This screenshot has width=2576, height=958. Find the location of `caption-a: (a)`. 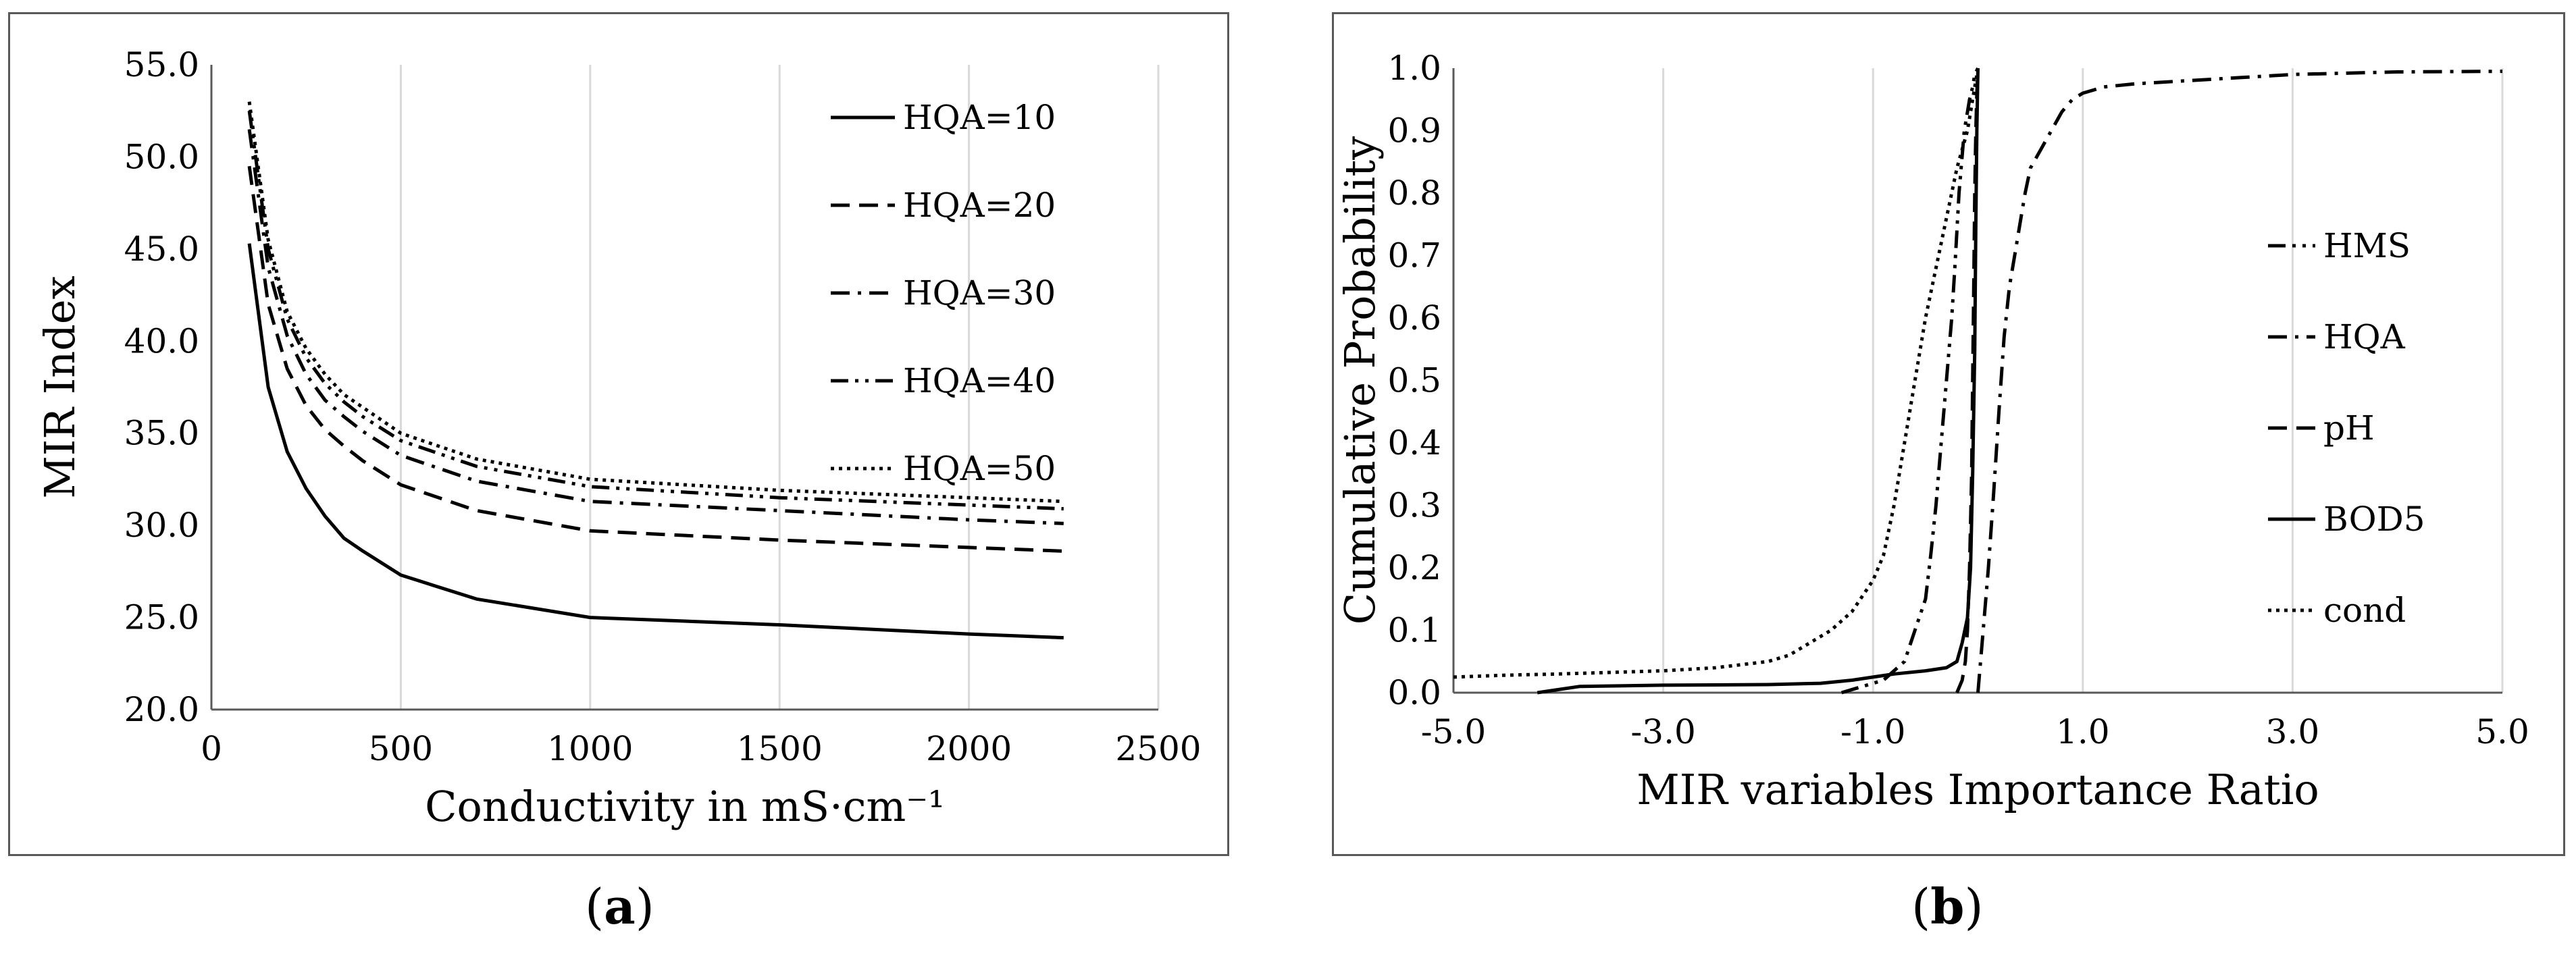

caption-a: (a) is located at coordinates (619, 906).